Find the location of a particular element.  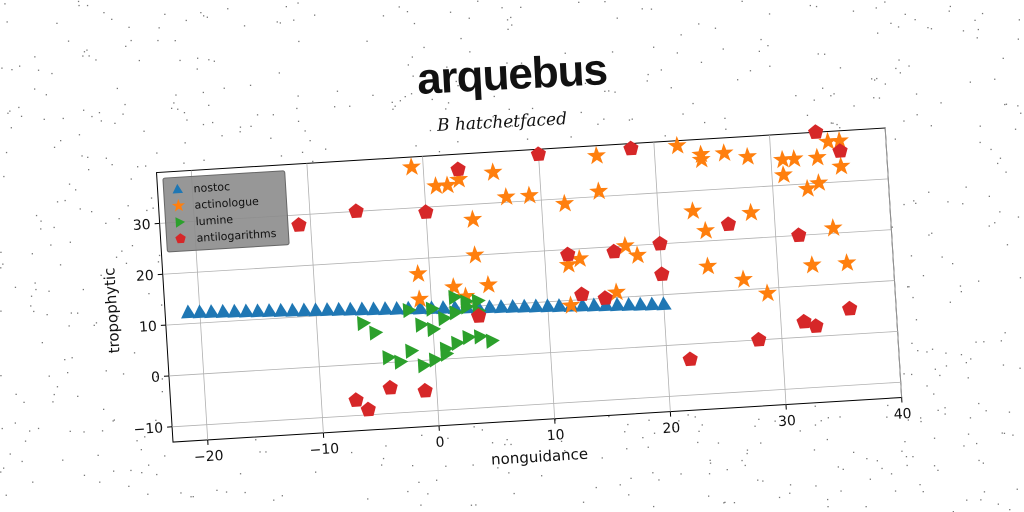

legend-label: antilogarithms is located at coordinates (236, 236).